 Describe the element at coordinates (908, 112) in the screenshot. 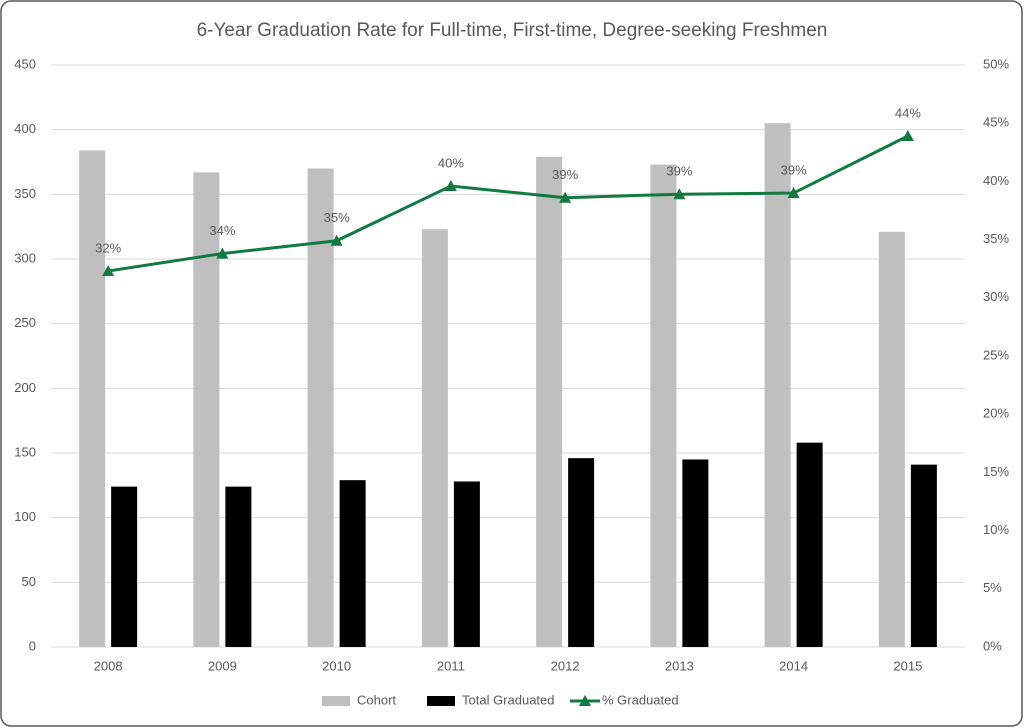

I see `data-label: 44%` at that location.